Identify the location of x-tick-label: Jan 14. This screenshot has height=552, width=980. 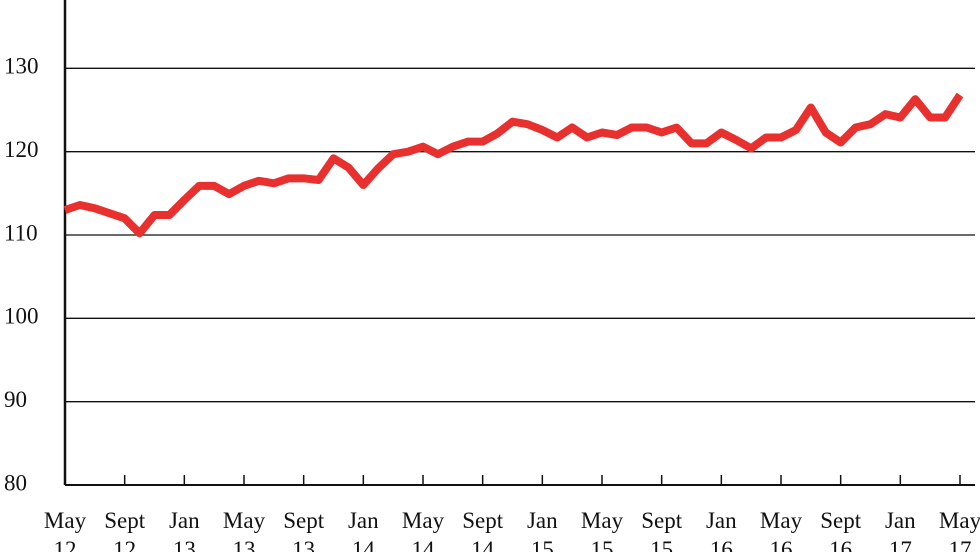
(363, 530).